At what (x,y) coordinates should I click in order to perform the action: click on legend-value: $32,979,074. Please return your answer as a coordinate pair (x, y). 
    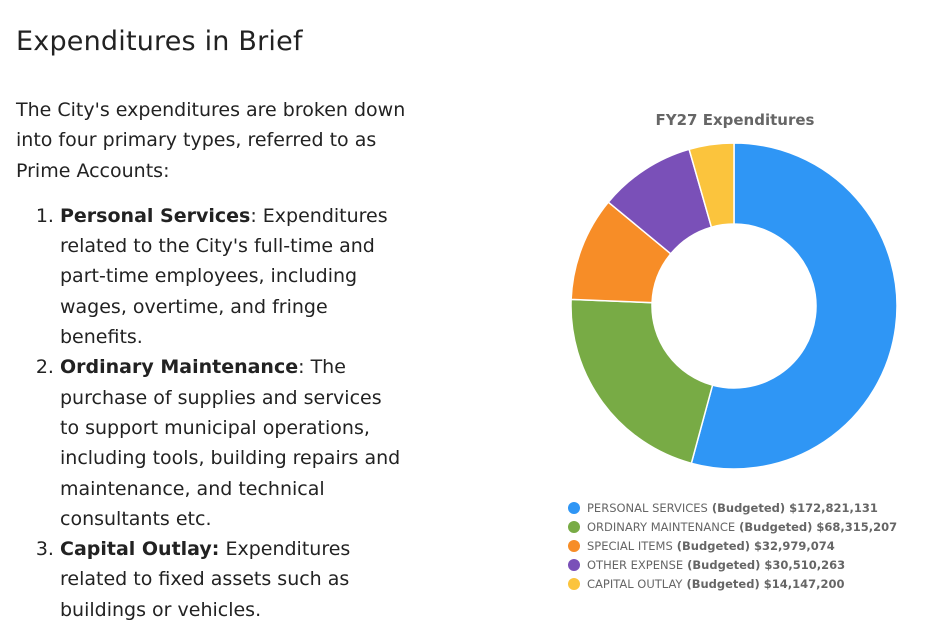
    Looking at the image, I should click on (794, 545).